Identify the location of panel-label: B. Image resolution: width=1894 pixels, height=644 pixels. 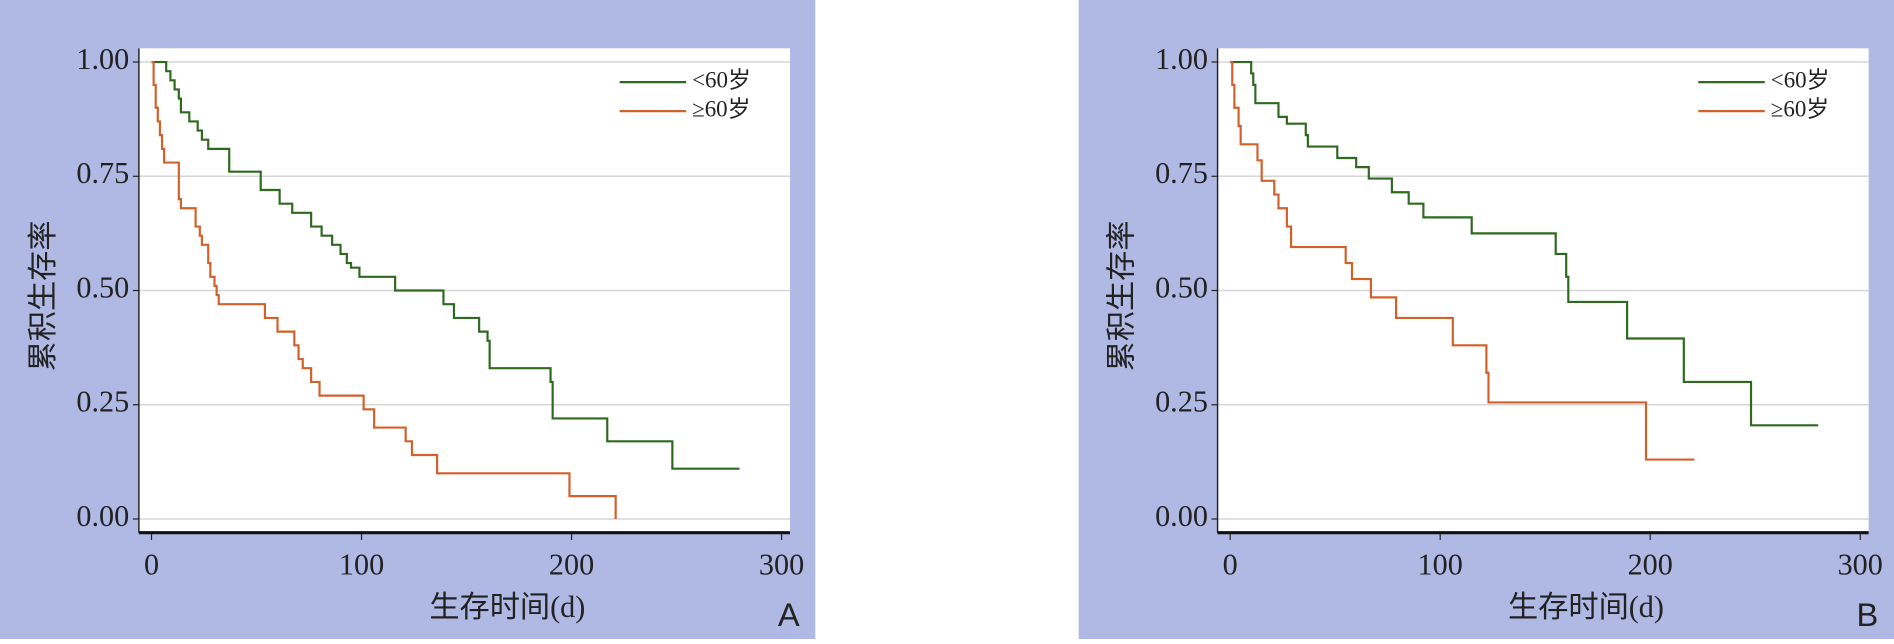
(1868, 614).